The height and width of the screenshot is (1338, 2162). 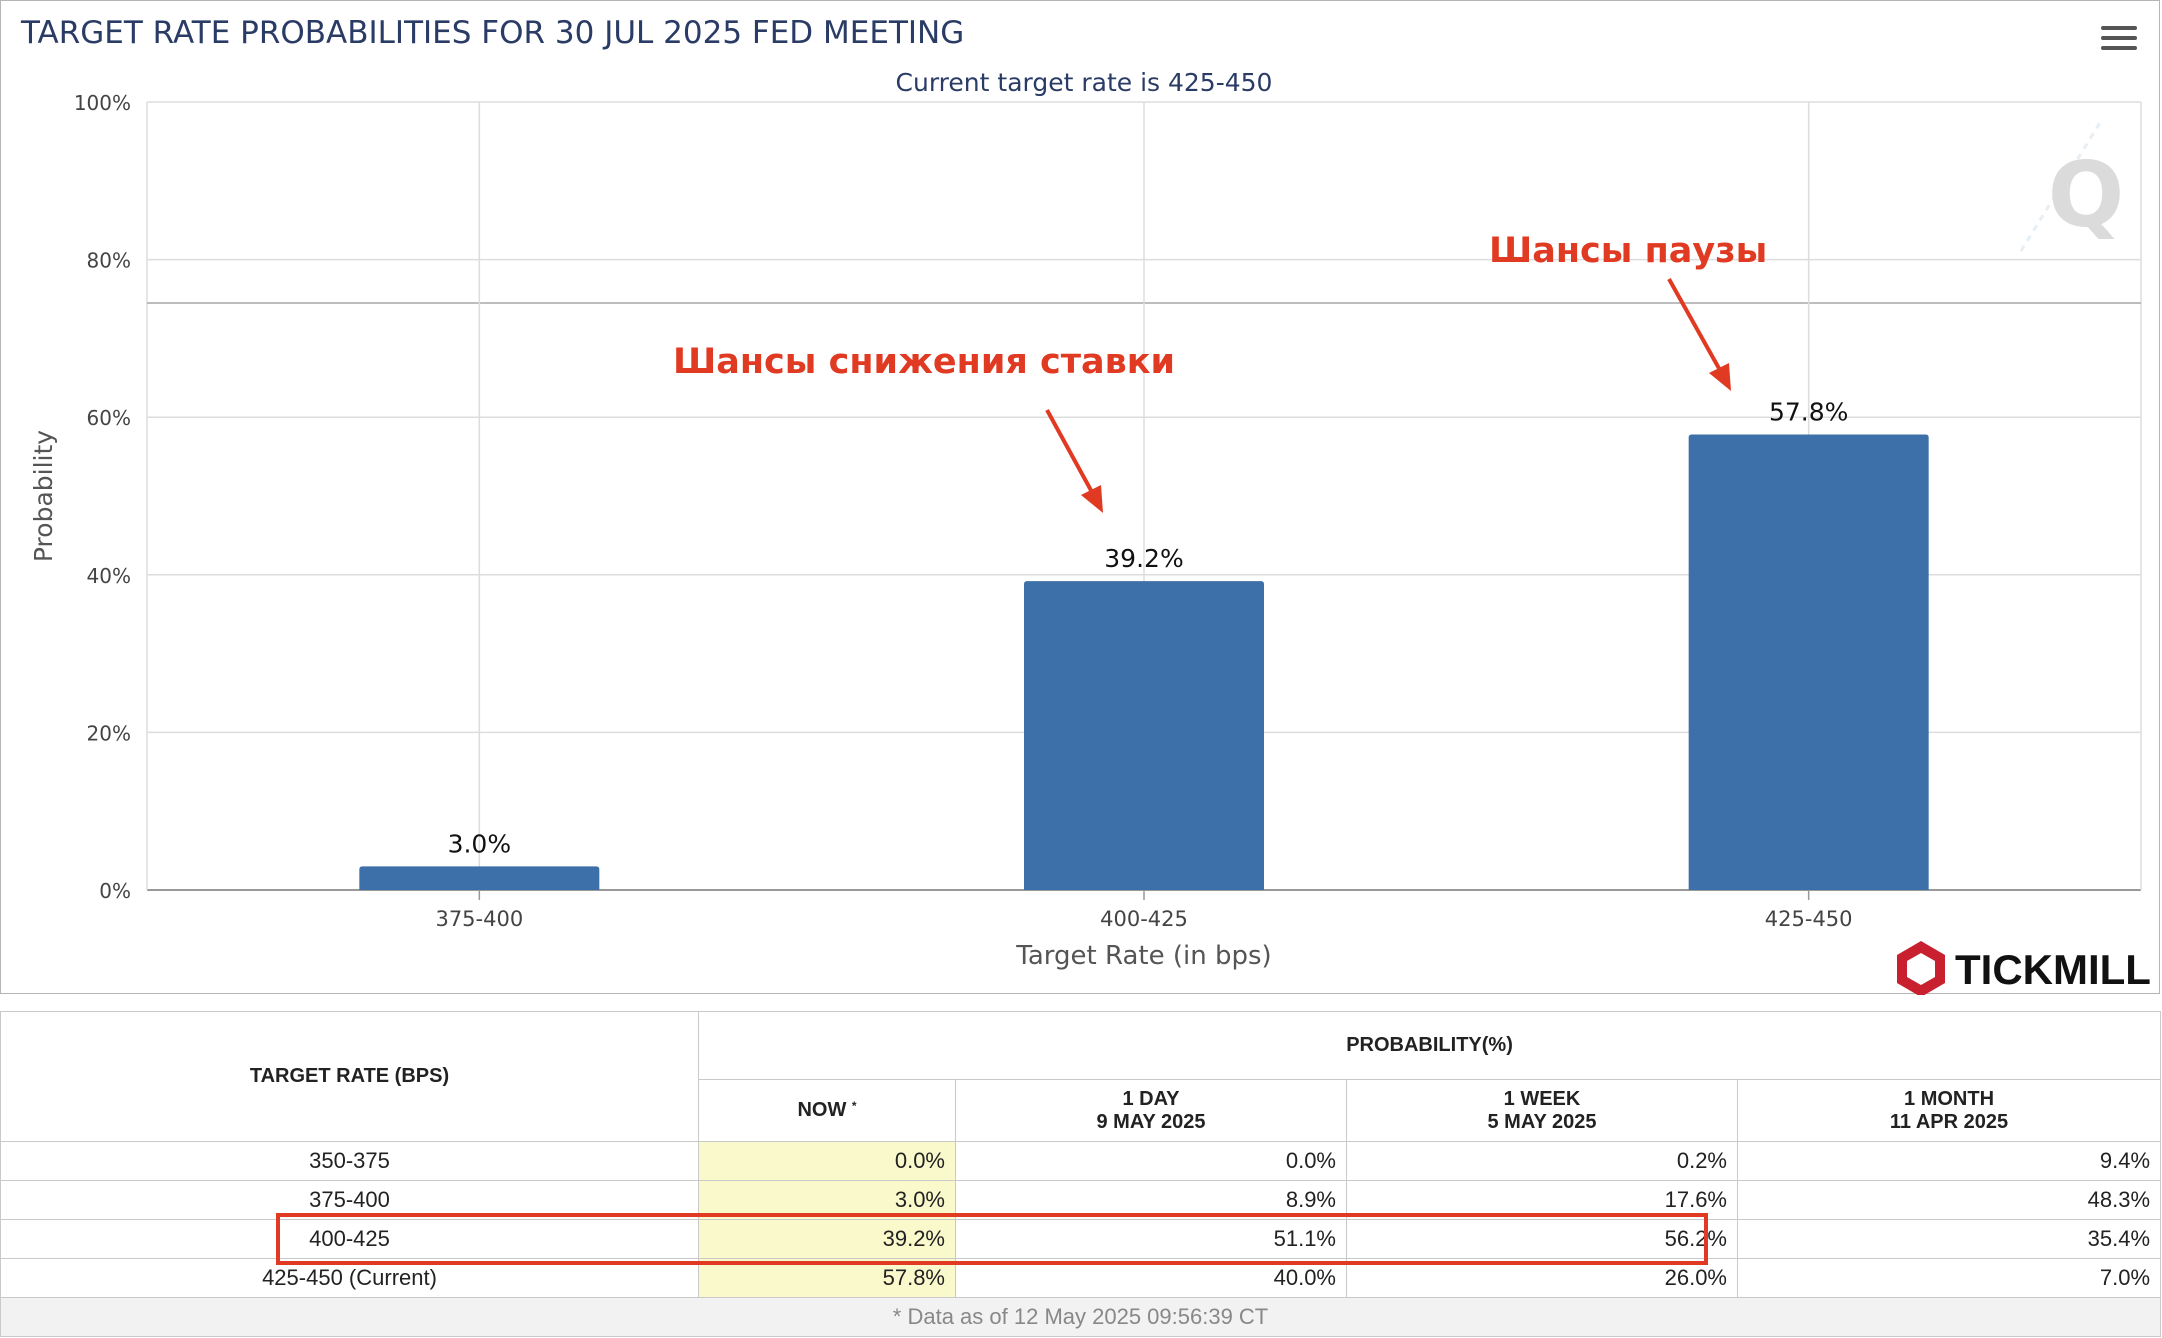 What do you see at coordinates (827, 1161) in the screenshot?
I see `cell-now: 0.0%` at bounding box center [827, 1161].